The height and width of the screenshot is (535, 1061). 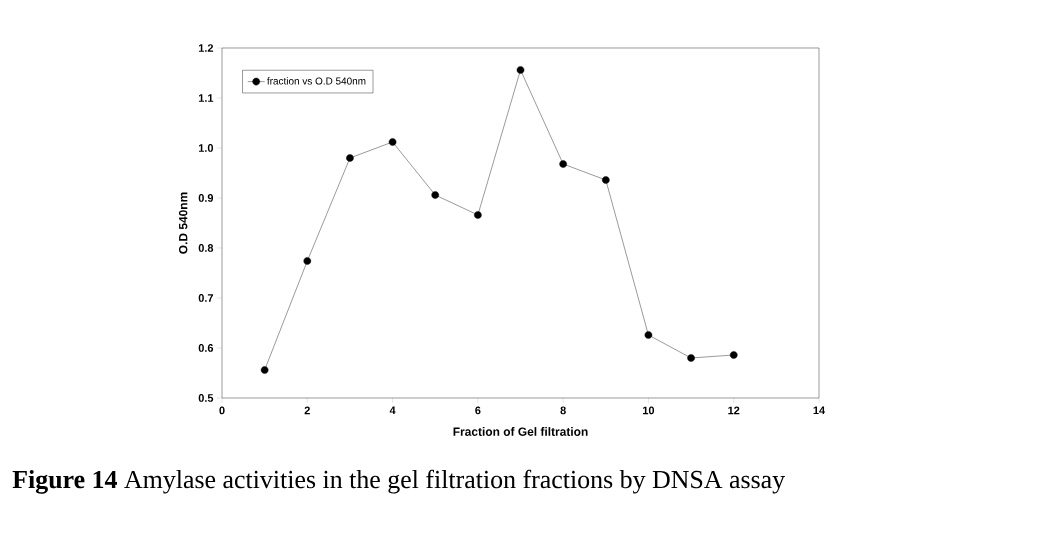 What do you see at coordinates (222, 410) in the screenshot?
I see `x-tick-label: 0` at bounding box center [222, 410].